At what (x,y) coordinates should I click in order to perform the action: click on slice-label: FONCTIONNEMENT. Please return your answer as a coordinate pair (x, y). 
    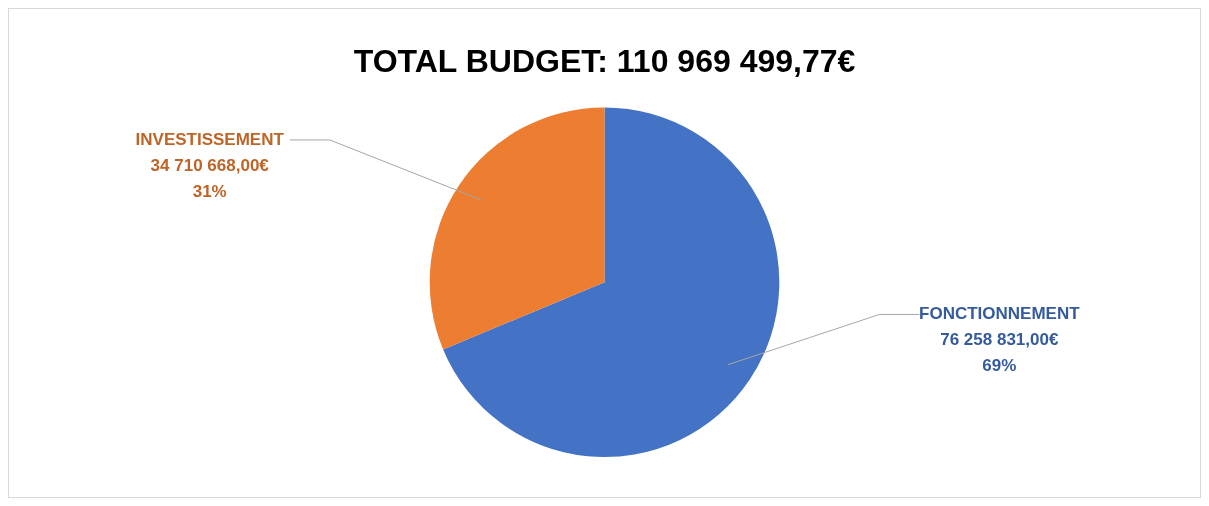
    Looking at the image, I should click on (1000, 314).